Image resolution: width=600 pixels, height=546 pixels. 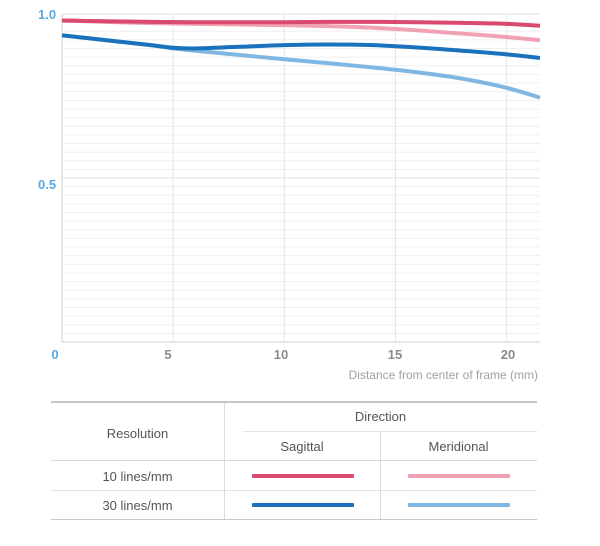 I want to click on y-tick-label-0.5: 0.5, so click(x=47, y=184).